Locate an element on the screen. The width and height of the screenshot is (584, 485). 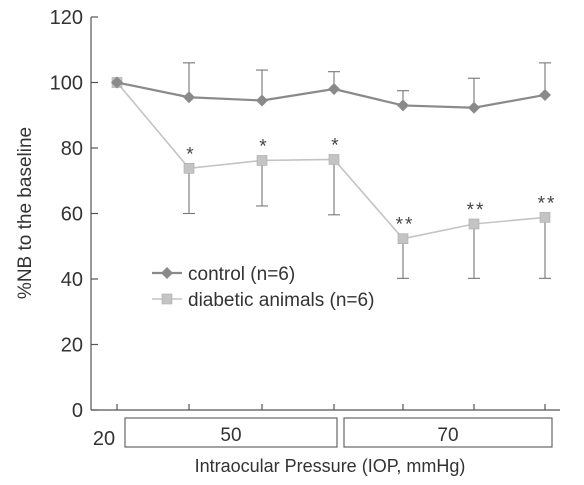
y-tick-label: 40 is located at coordinates (72, 280).